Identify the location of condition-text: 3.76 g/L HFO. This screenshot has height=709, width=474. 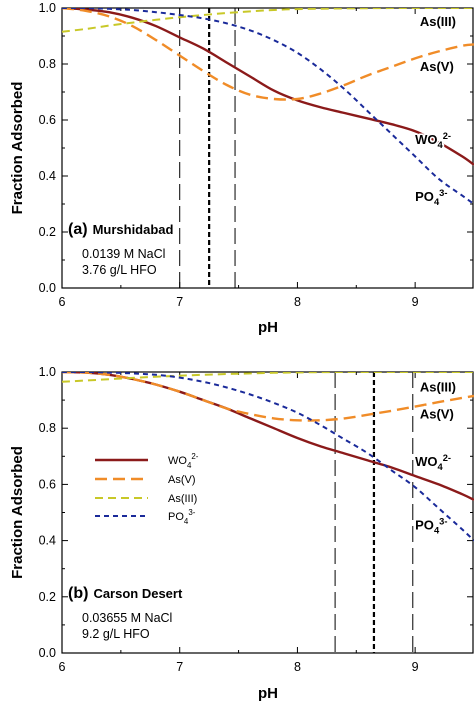
(119, 270).